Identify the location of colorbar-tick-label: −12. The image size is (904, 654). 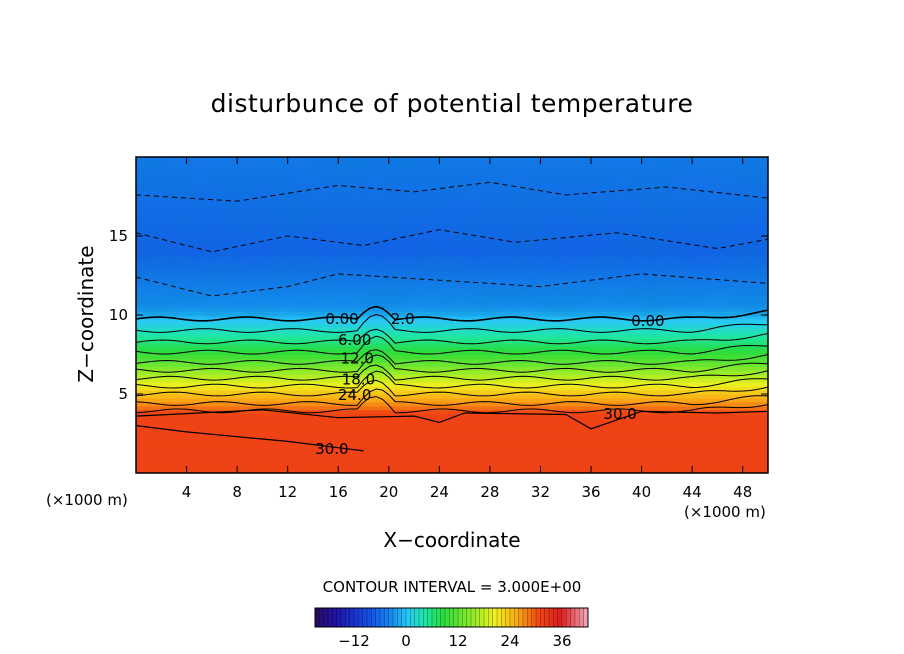
(354, 641).